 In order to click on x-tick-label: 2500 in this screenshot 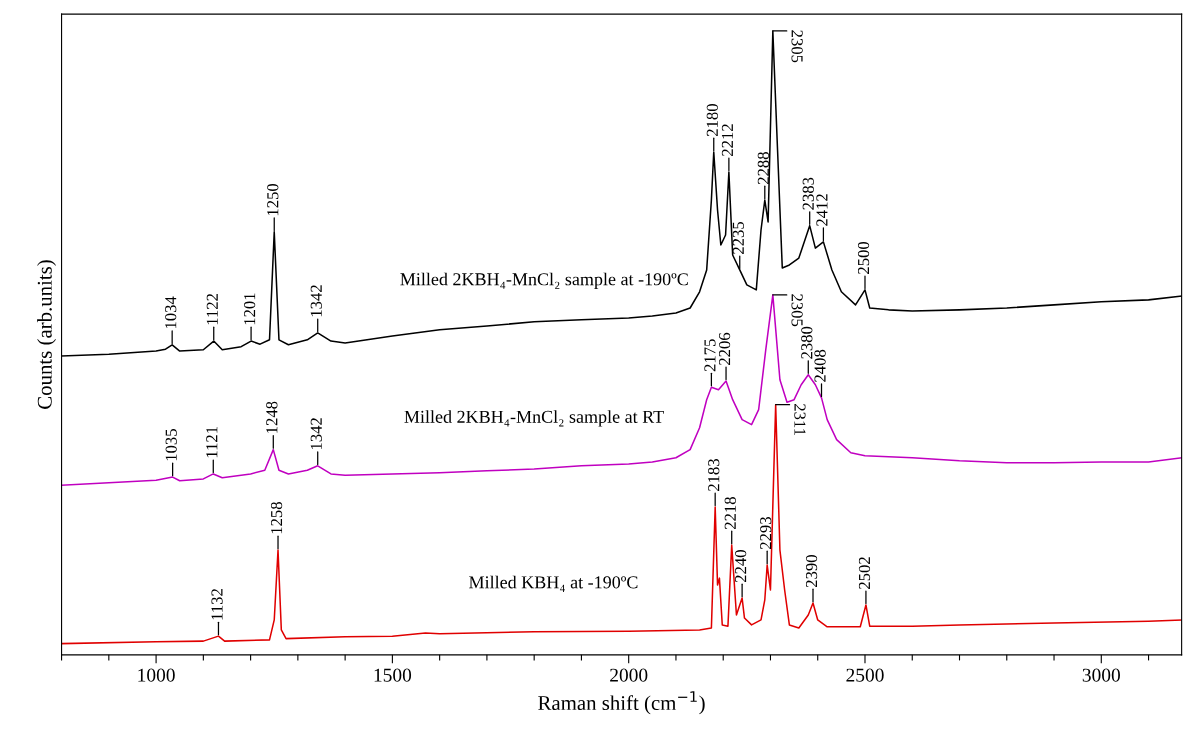, I will do `click(865, 675)`.